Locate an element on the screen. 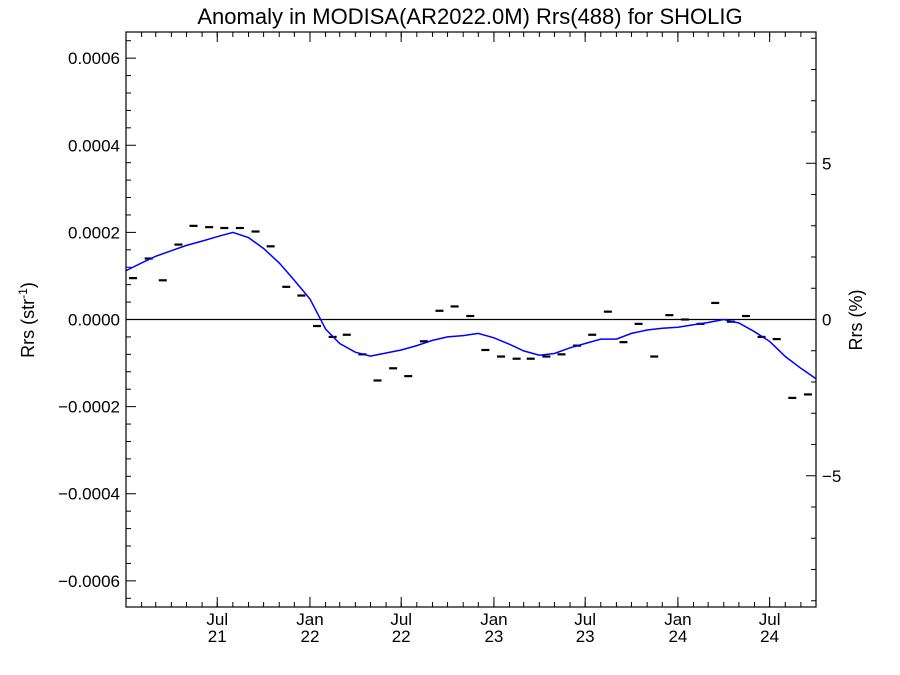 The image size is (900, 675). y-axis-label: Rrs (str-1) is located at coordinates (27, 320).